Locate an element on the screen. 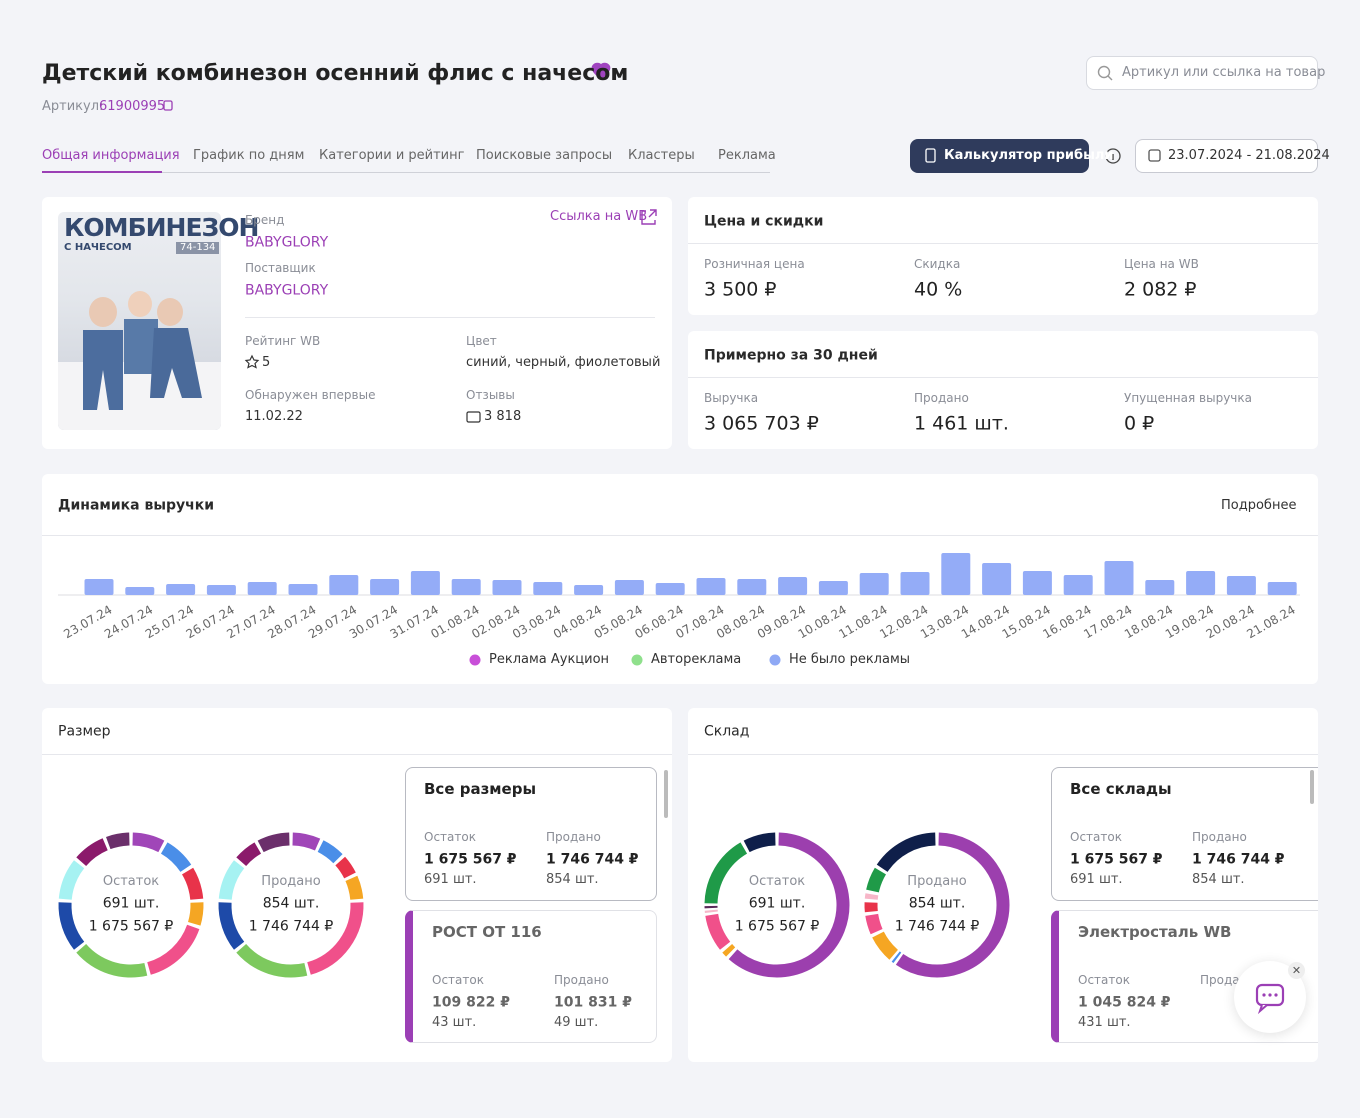 The height and width of the screenshot is (1118, 1360). card-title: Все склады is located at coordinates (1121, 789).